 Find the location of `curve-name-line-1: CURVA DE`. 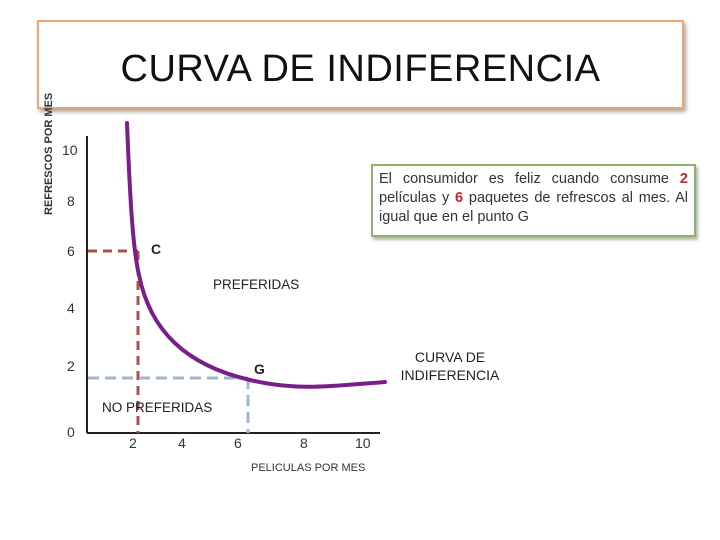

curve-name-line-1: CURVA DE is located at coordinates (450, 357).